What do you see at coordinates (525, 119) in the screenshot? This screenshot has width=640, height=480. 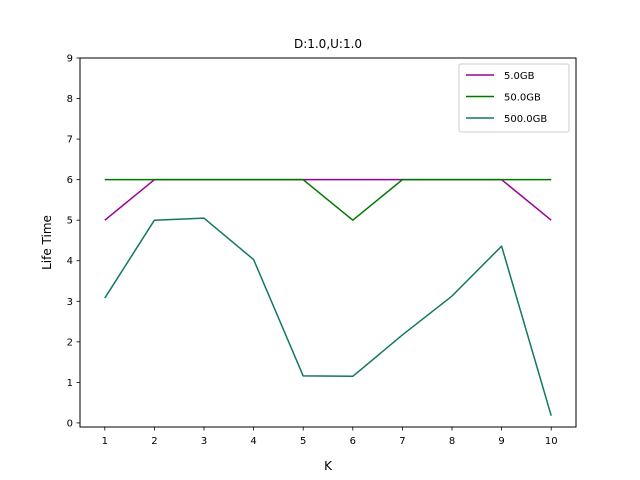 I see `legend-entry-label: 500.0GB` at bounding box center [525, 119].